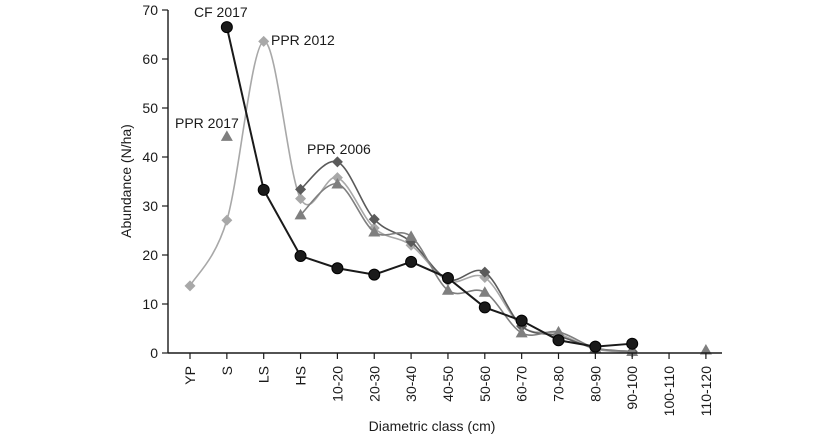  What do you see at coordinates (154, 353) in the screenshot?
I see `y-tick-label: 0` at bounding box center [154, 353].